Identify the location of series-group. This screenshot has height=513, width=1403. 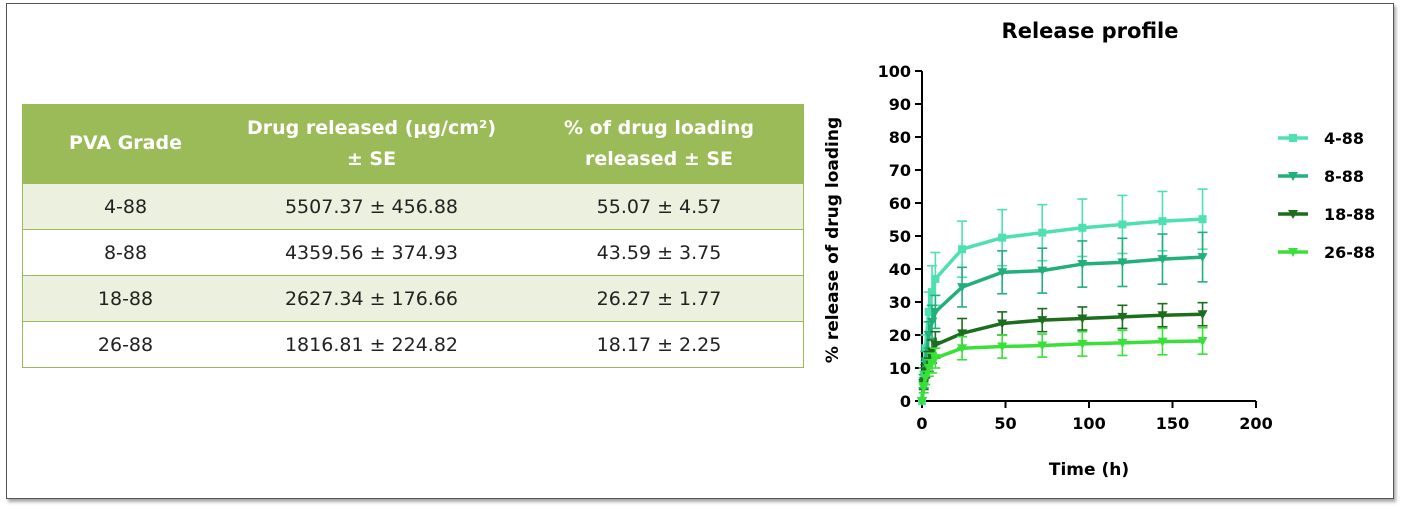
(1062, 297).